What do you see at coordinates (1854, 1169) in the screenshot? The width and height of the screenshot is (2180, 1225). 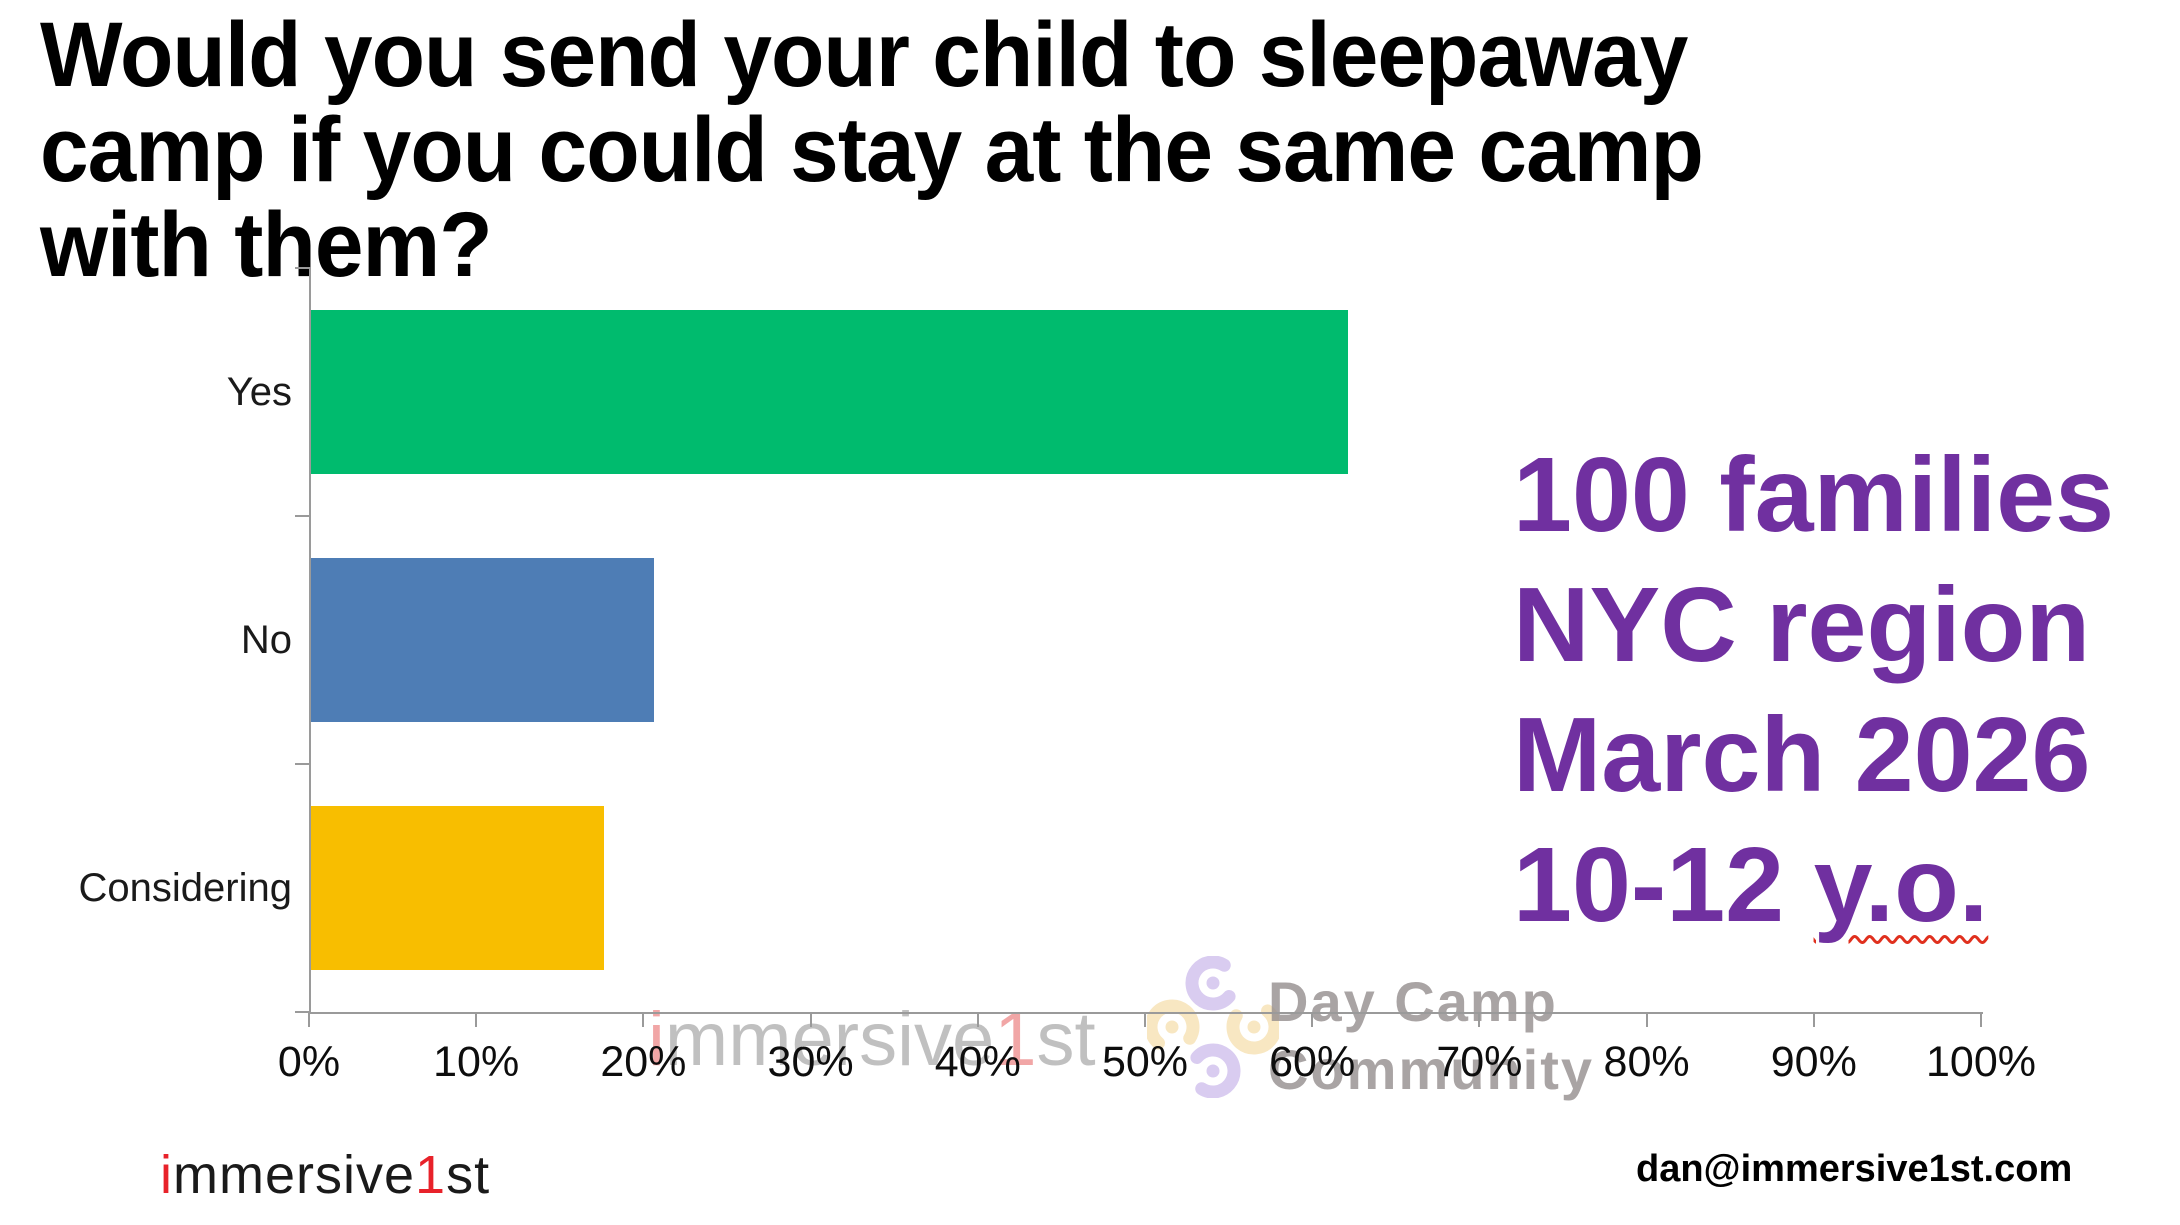 I see `contact-email: dan@immersive1st.com` at bounding box center [1854, 1169].